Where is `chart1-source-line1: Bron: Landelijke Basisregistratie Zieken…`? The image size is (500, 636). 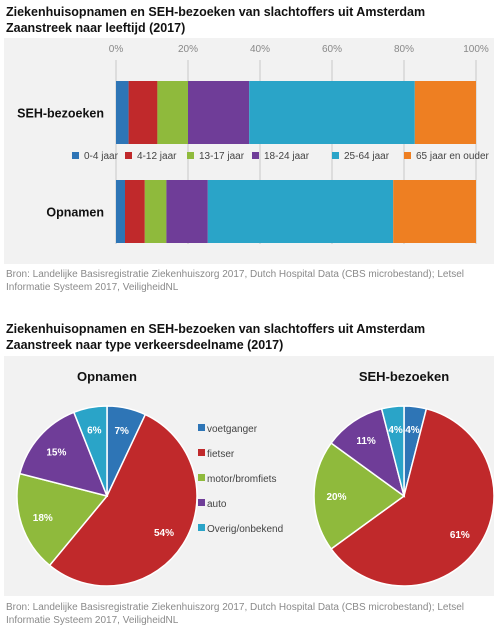 chart1-source-line1: Bron: Landelijke Basisregistratie Zieken… is located at coordinates (235, 274).